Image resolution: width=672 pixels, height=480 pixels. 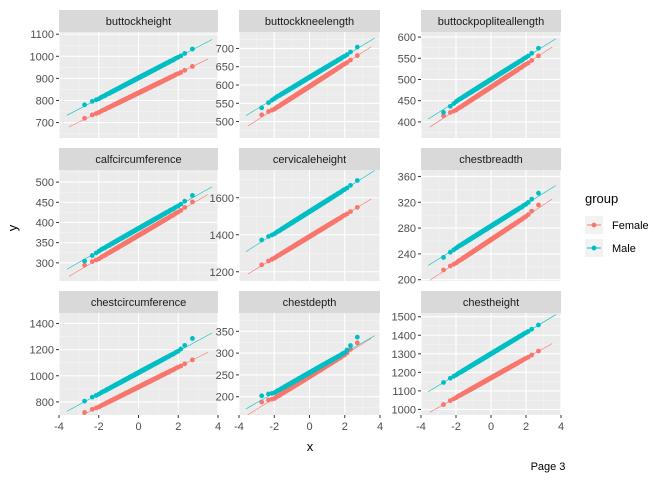 I want to click on y-tick-label: 550, so click(x=407, y=59).